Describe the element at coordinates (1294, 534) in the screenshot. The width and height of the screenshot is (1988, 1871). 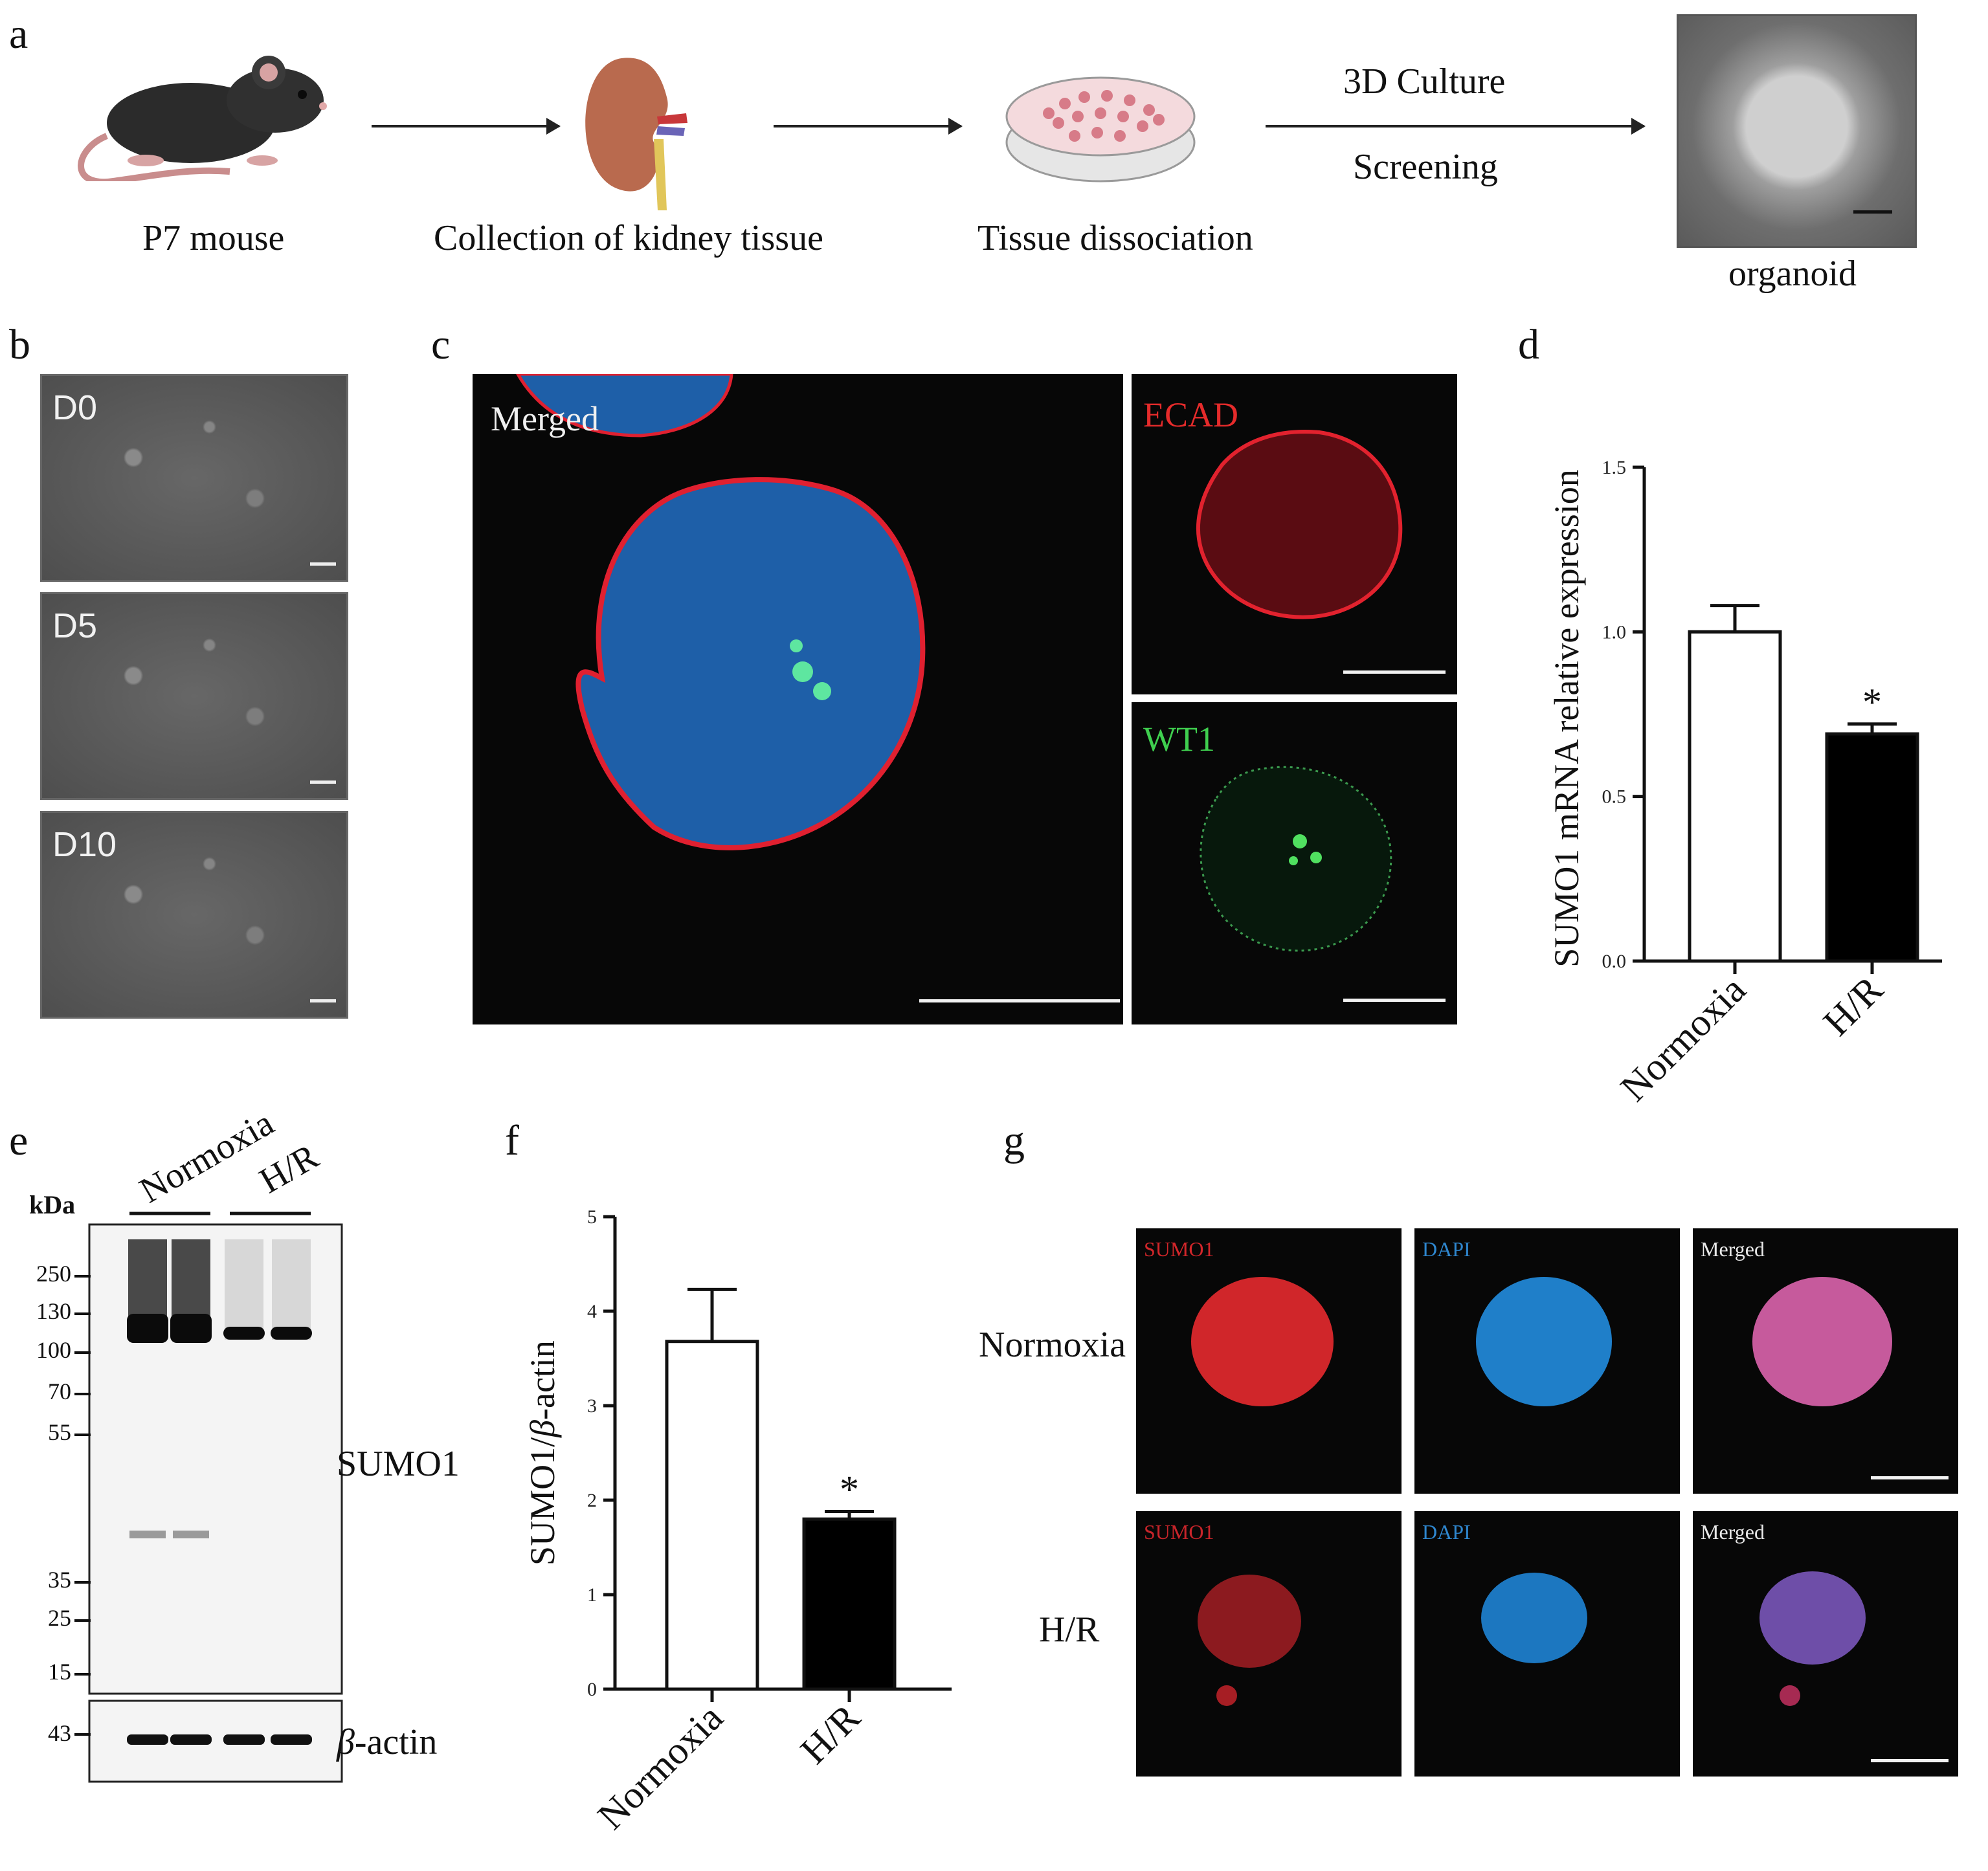
I see `confocal-ecad: ECAD` at that location.